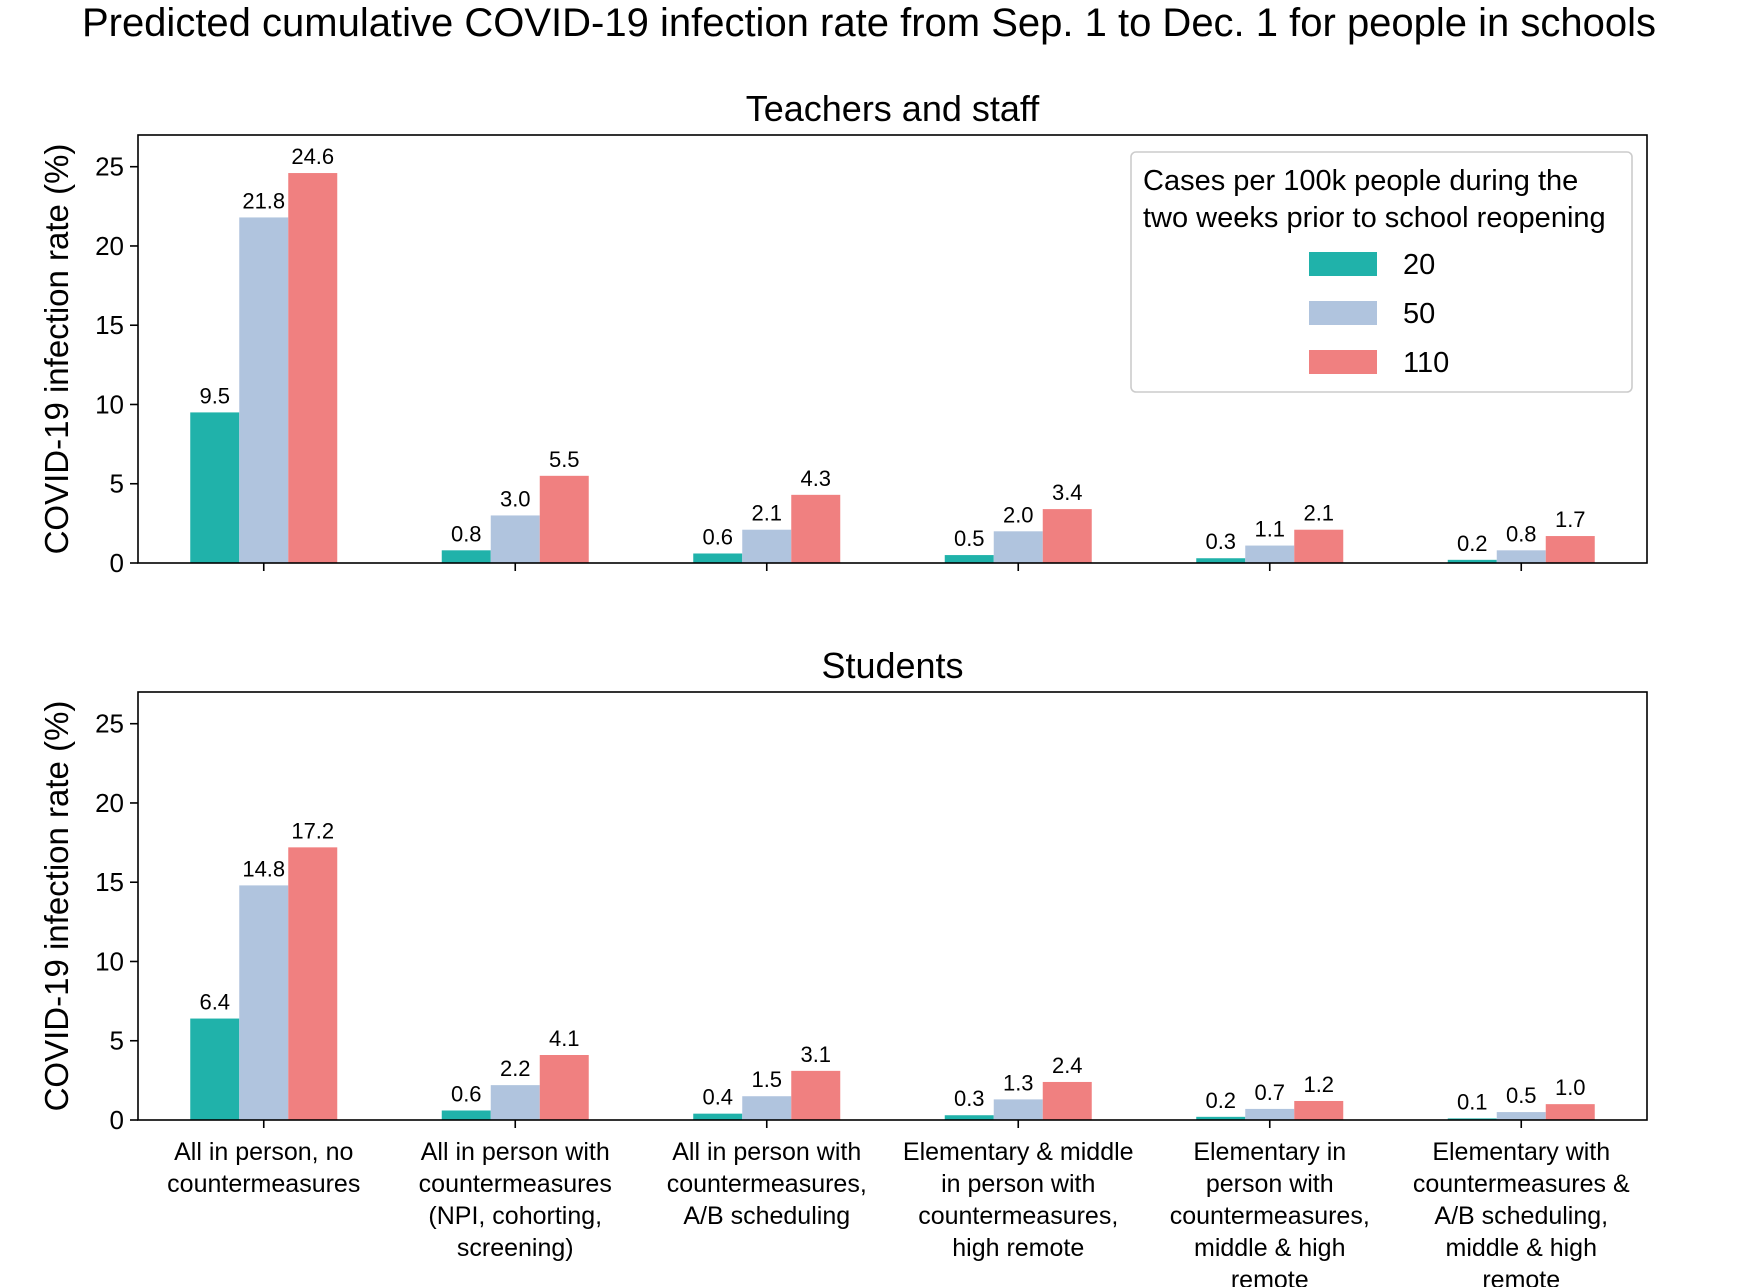 The height and width of the screenshot is (1287, 1738). What do you see at coordinates (1318, 1084) in the screenshot?
I see `bar-value-label: 1.2` at bounding box center [1318, 1084].